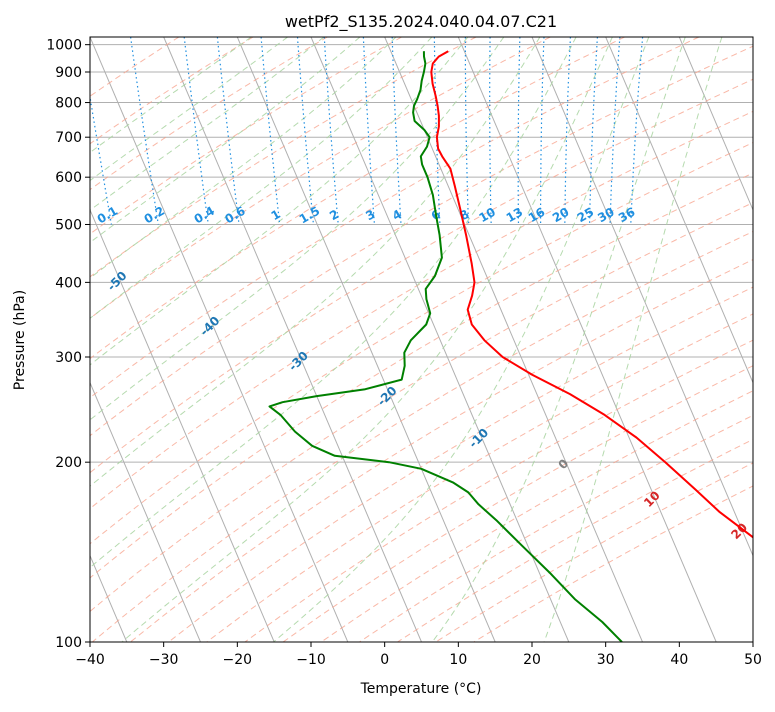  I want to click on y-axis-title: Pressure (hPa), so click(20, 340).